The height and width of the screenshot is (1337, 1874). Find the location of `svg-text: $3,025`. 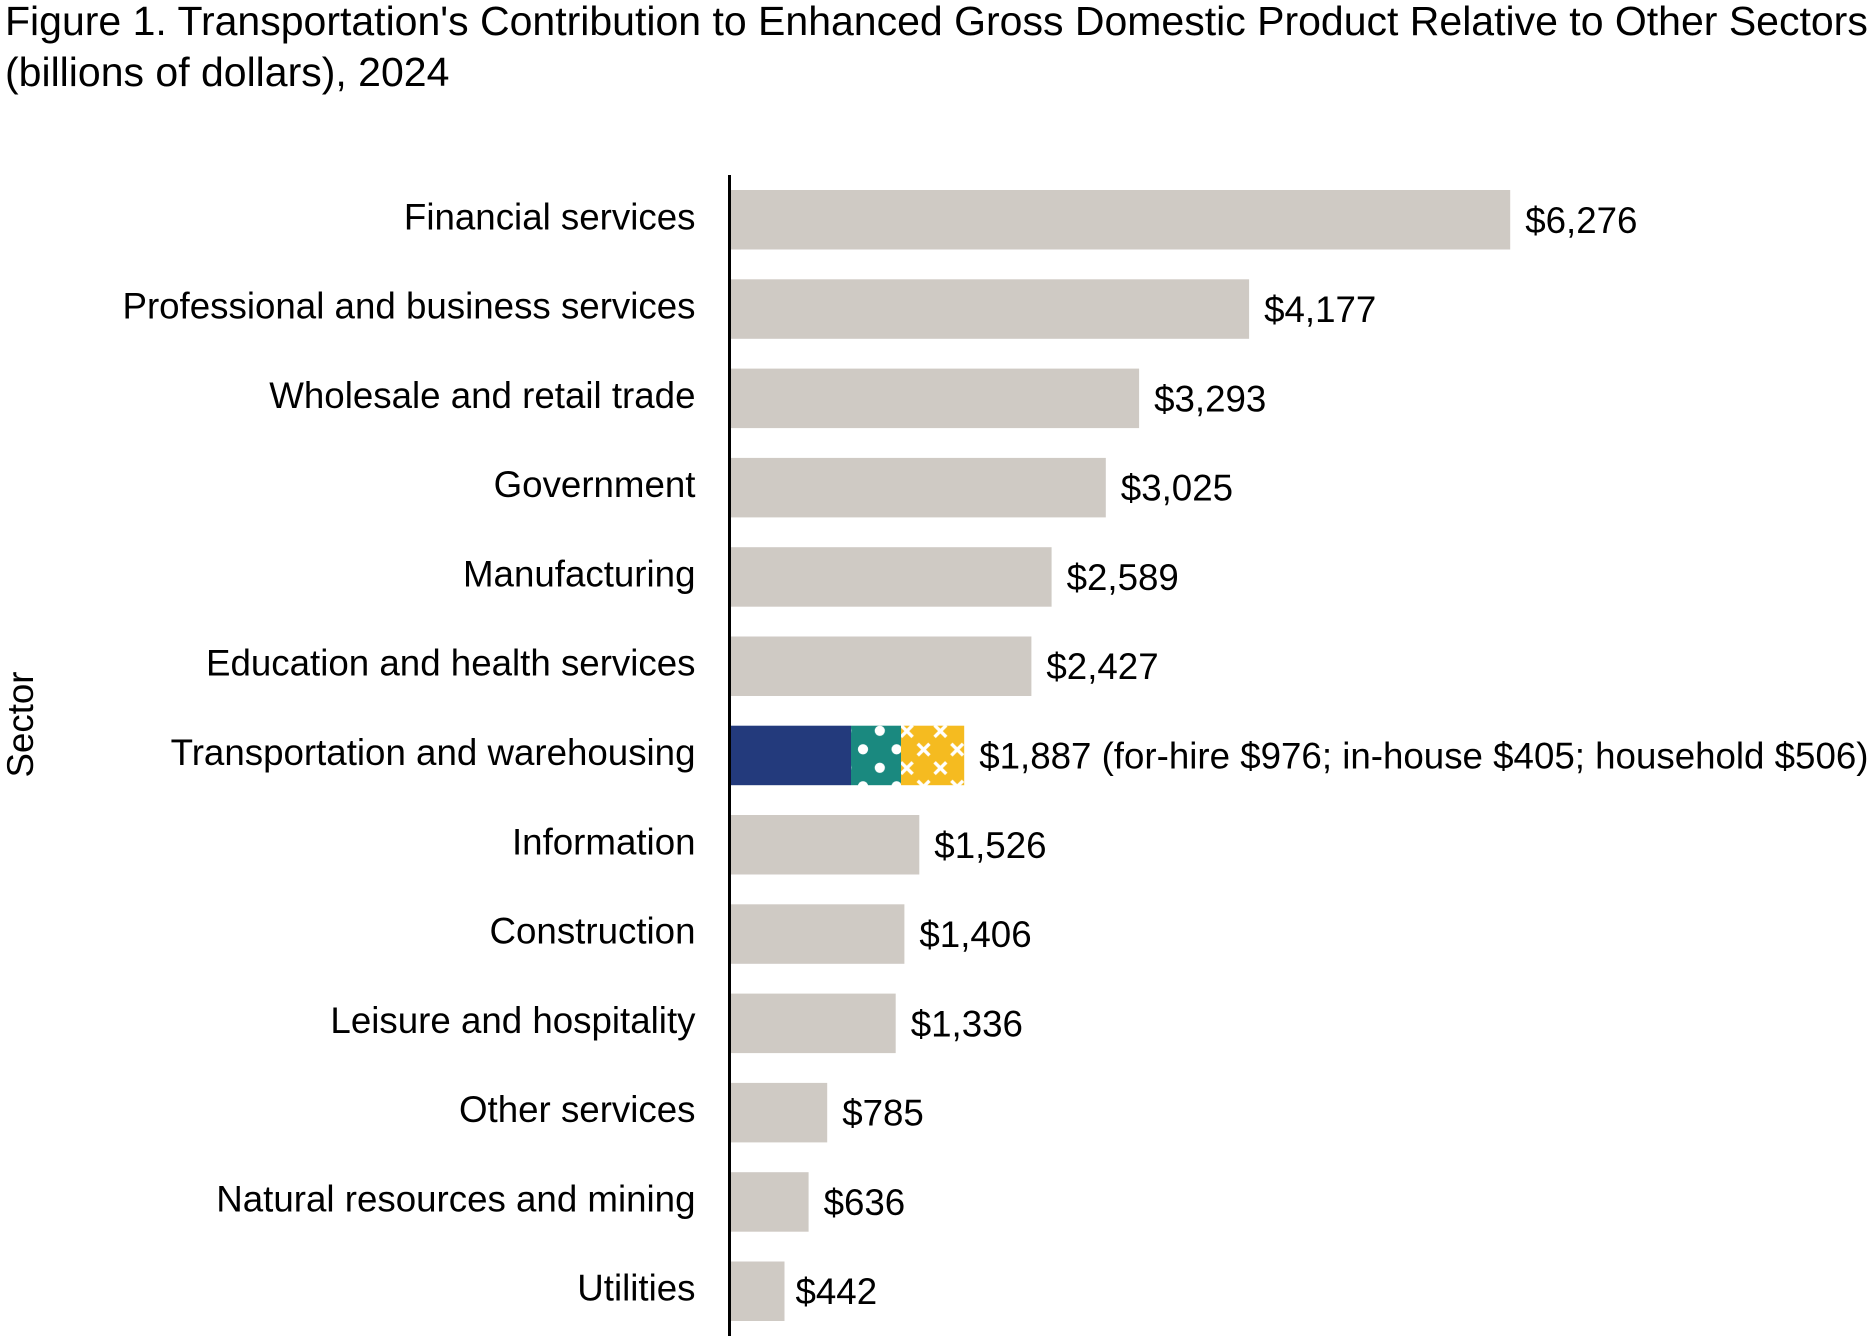

svg-text: $3,025 is located at coordinates (1177, 488).